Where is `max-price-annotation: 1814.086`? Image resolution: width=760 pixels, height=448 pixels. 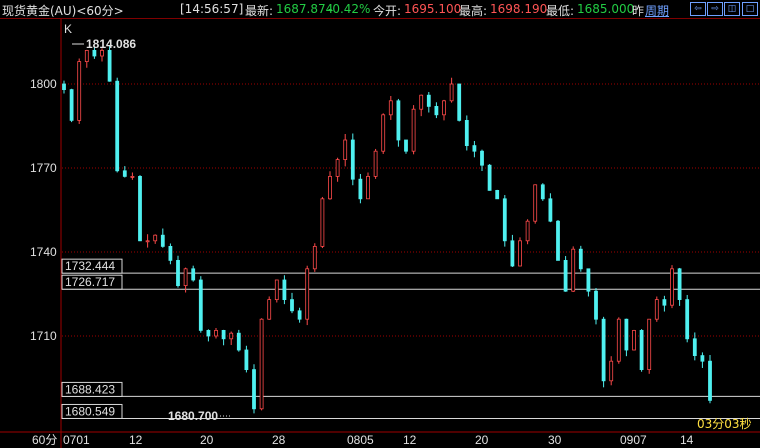
max-price-annotation: 1814.086 is located at coordinates (111, 44).